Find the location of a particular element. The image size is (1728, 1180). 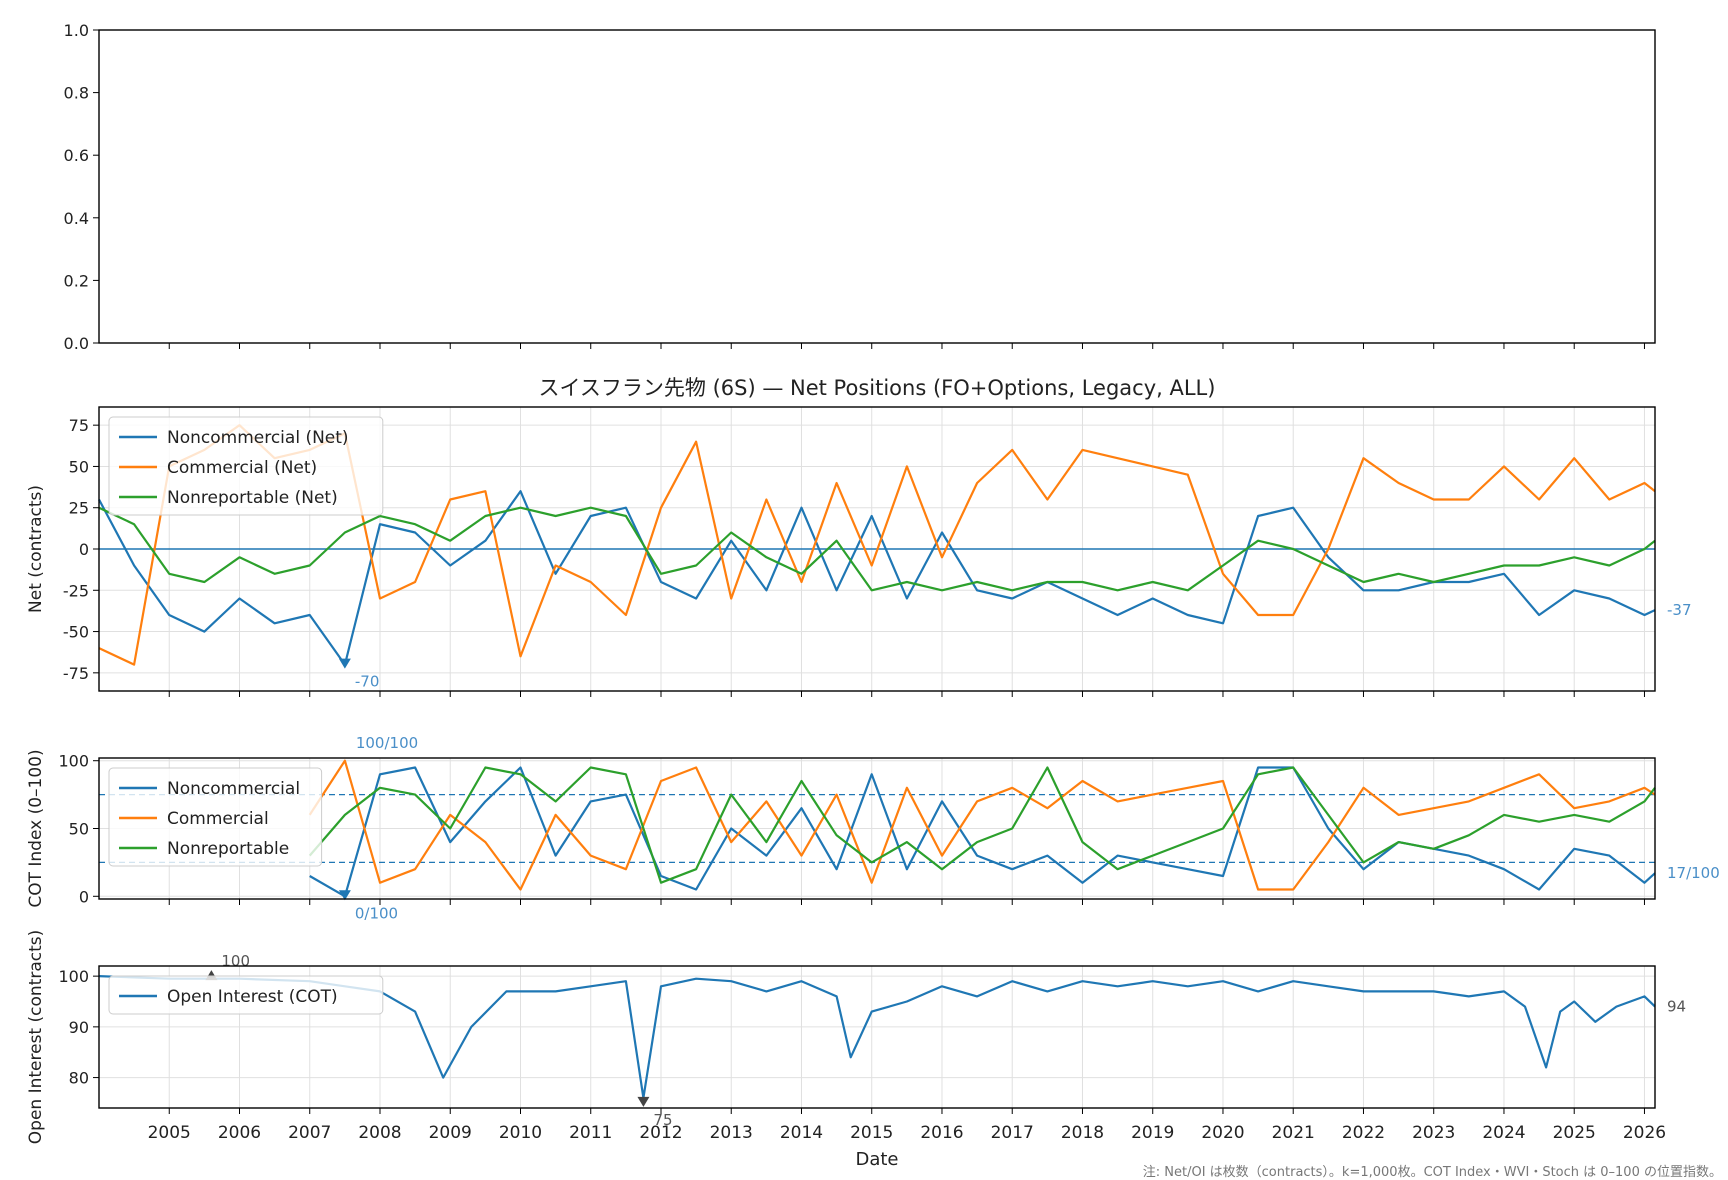

x-year-label: 2019 is located at coordinates (1152, 1133).